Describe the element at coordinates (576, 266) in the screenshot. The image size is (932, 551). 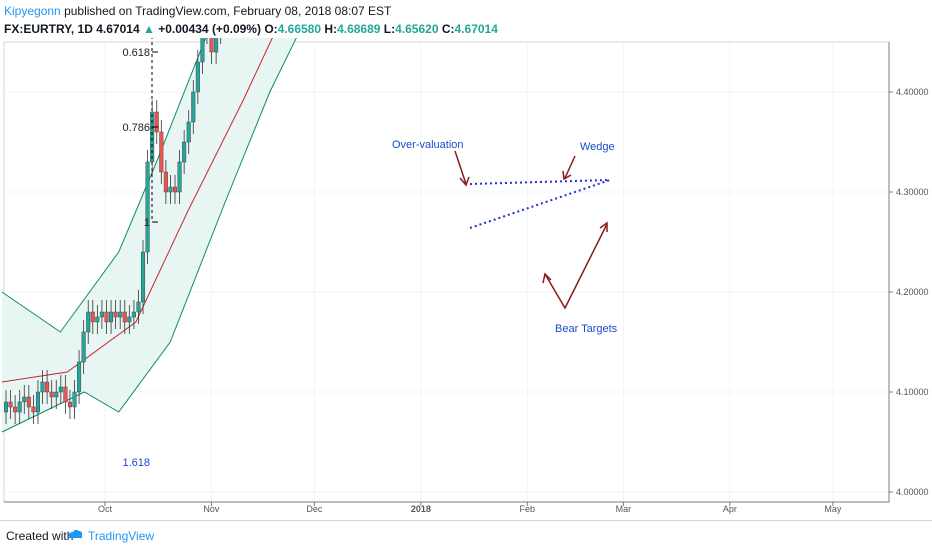
I see `bear-targets-arrows` at that location.